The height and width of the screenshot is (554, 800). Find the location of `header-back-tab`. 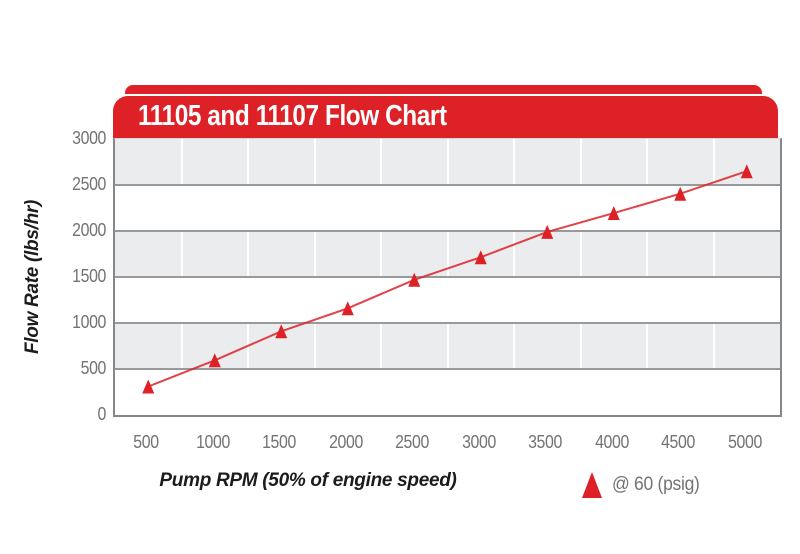

header-back-tab is located at coordinates (443, 89).